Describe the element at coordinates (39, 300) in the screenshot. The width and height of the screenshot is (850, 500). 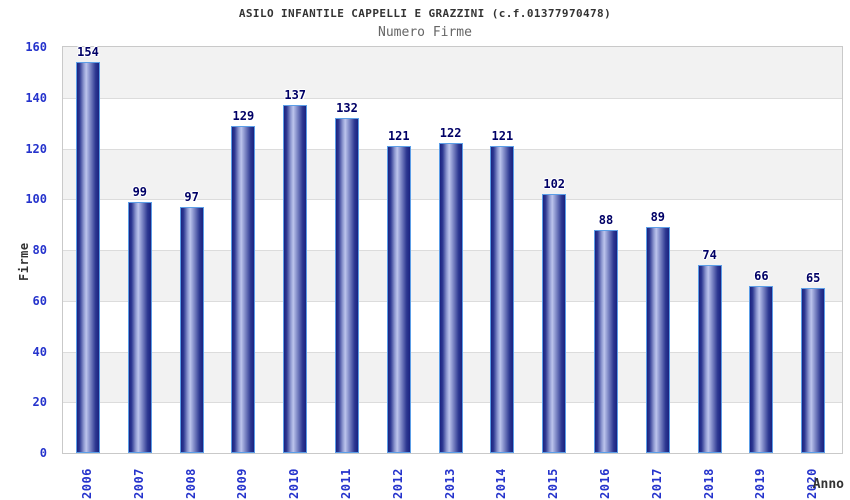
I see `y-tick-label: 60` at that location.